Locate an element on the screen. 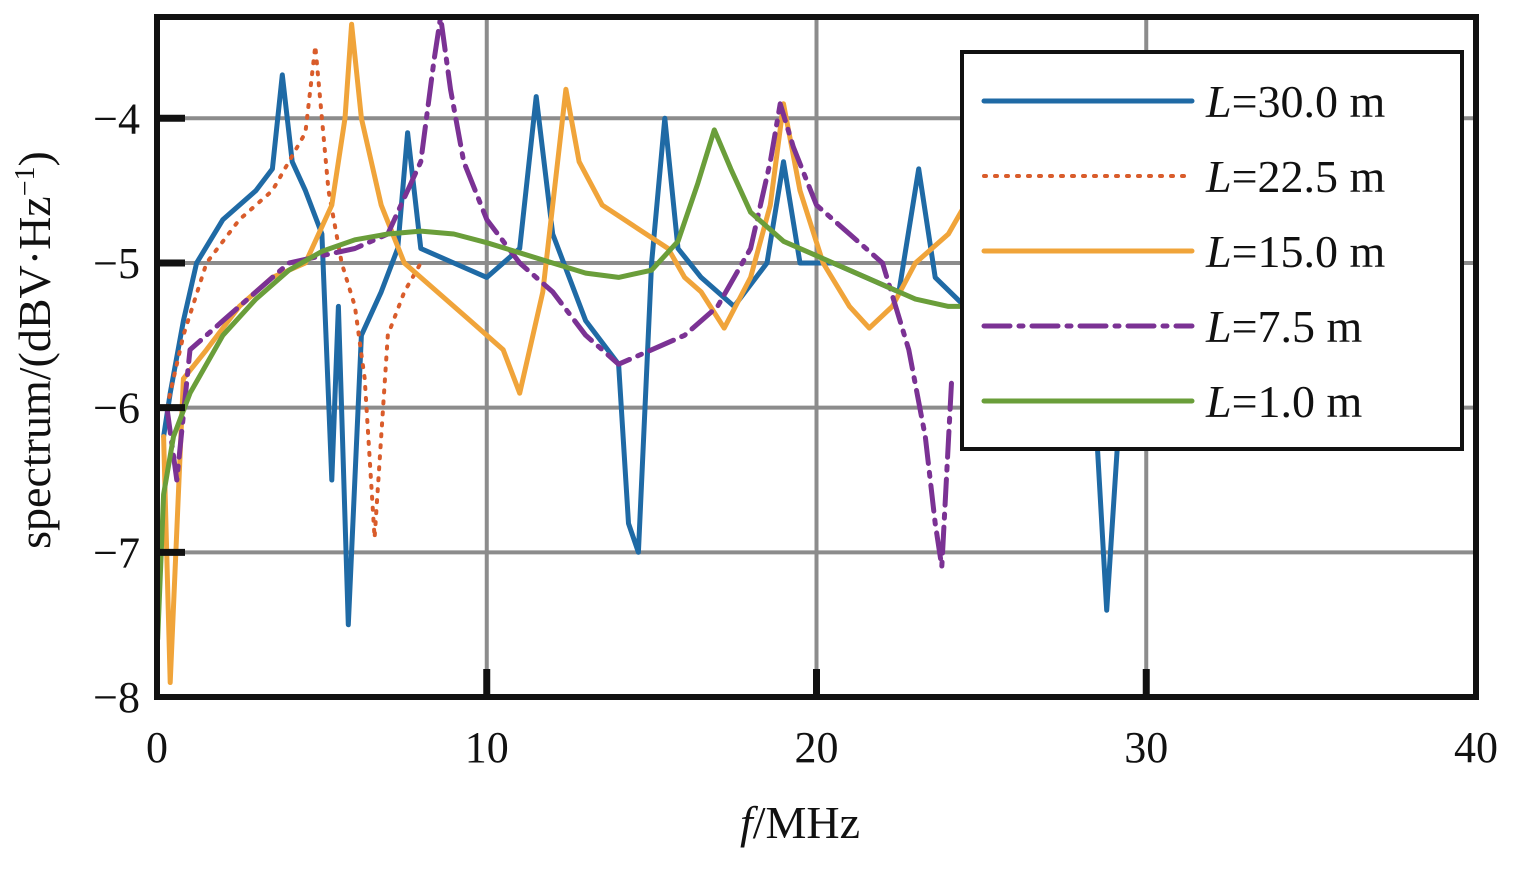  x-tick-label: 20 is located at coordinates (817, 747).